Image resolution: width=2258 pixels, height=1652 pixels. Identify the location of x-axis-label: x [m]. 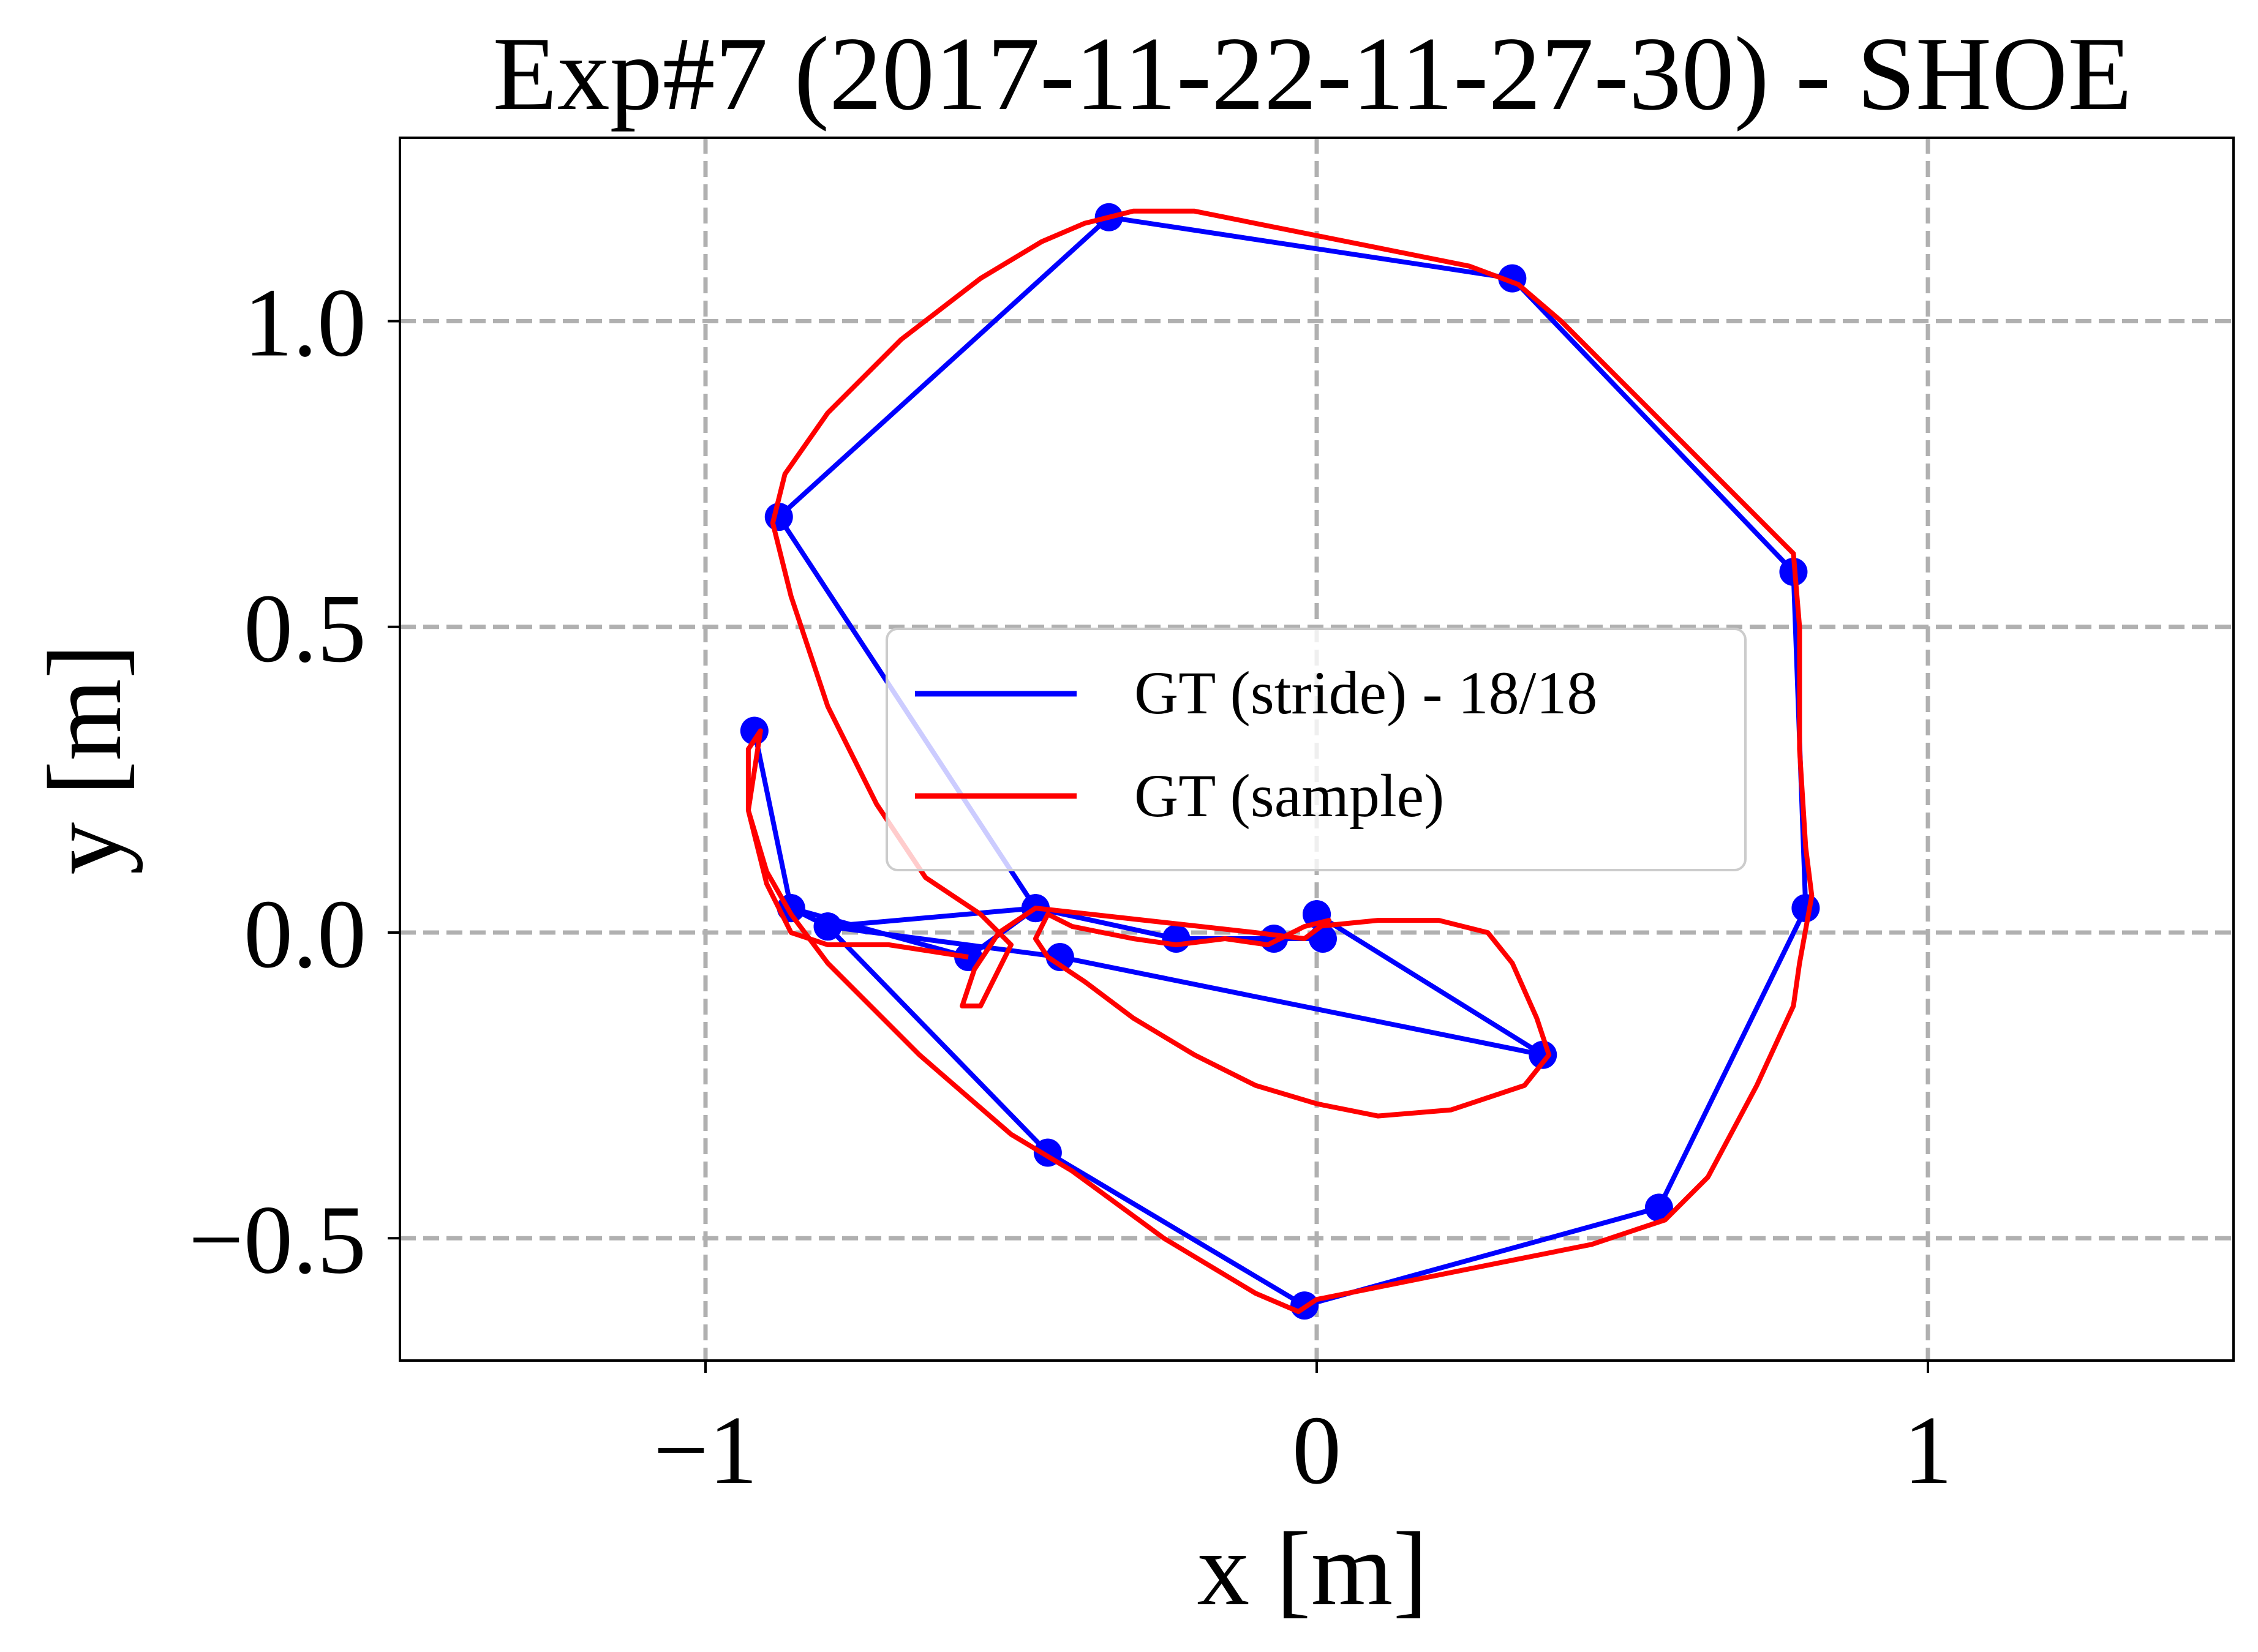
(1312, 1569).